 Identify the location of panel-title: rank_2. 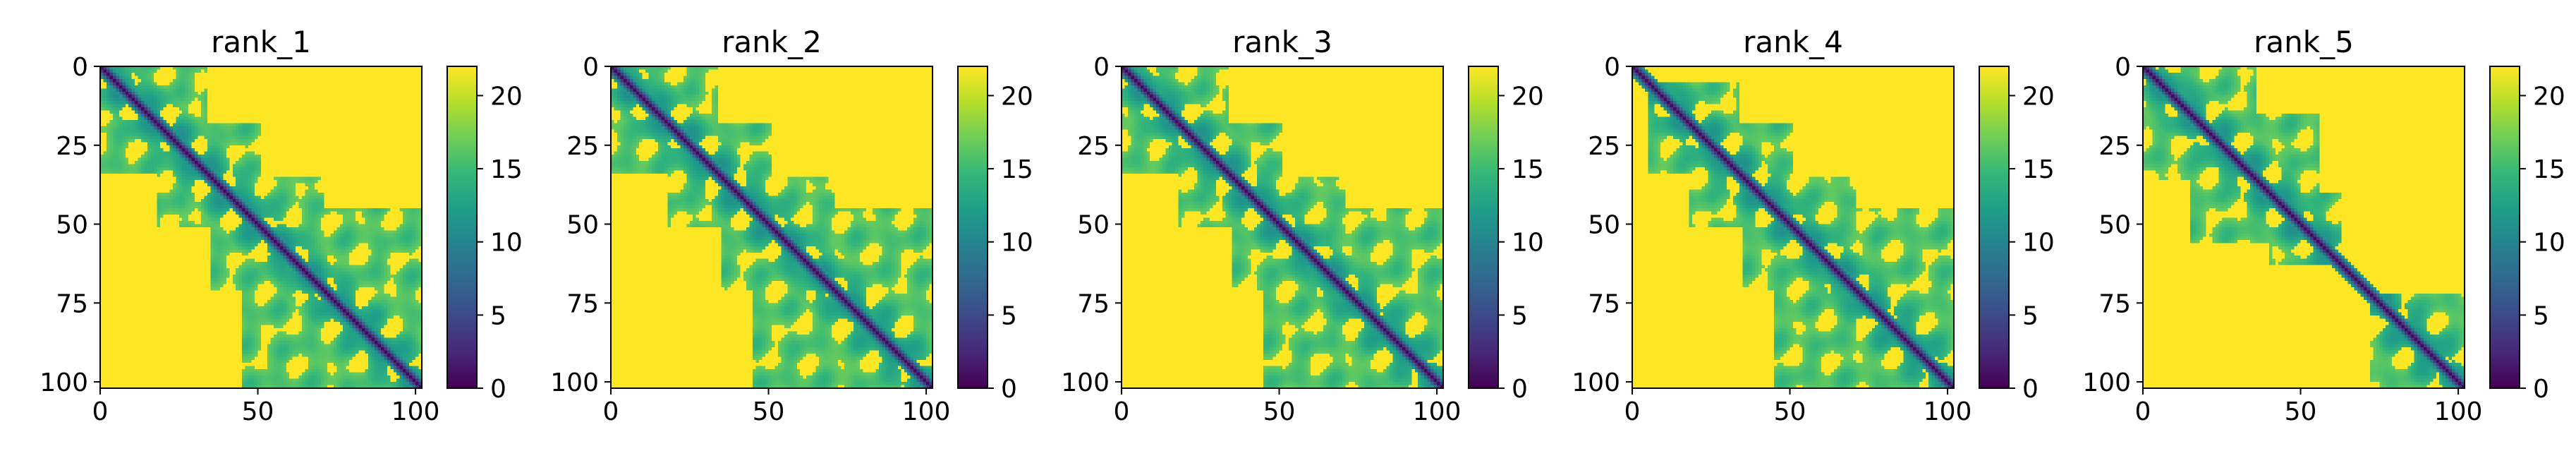
(772, 42).